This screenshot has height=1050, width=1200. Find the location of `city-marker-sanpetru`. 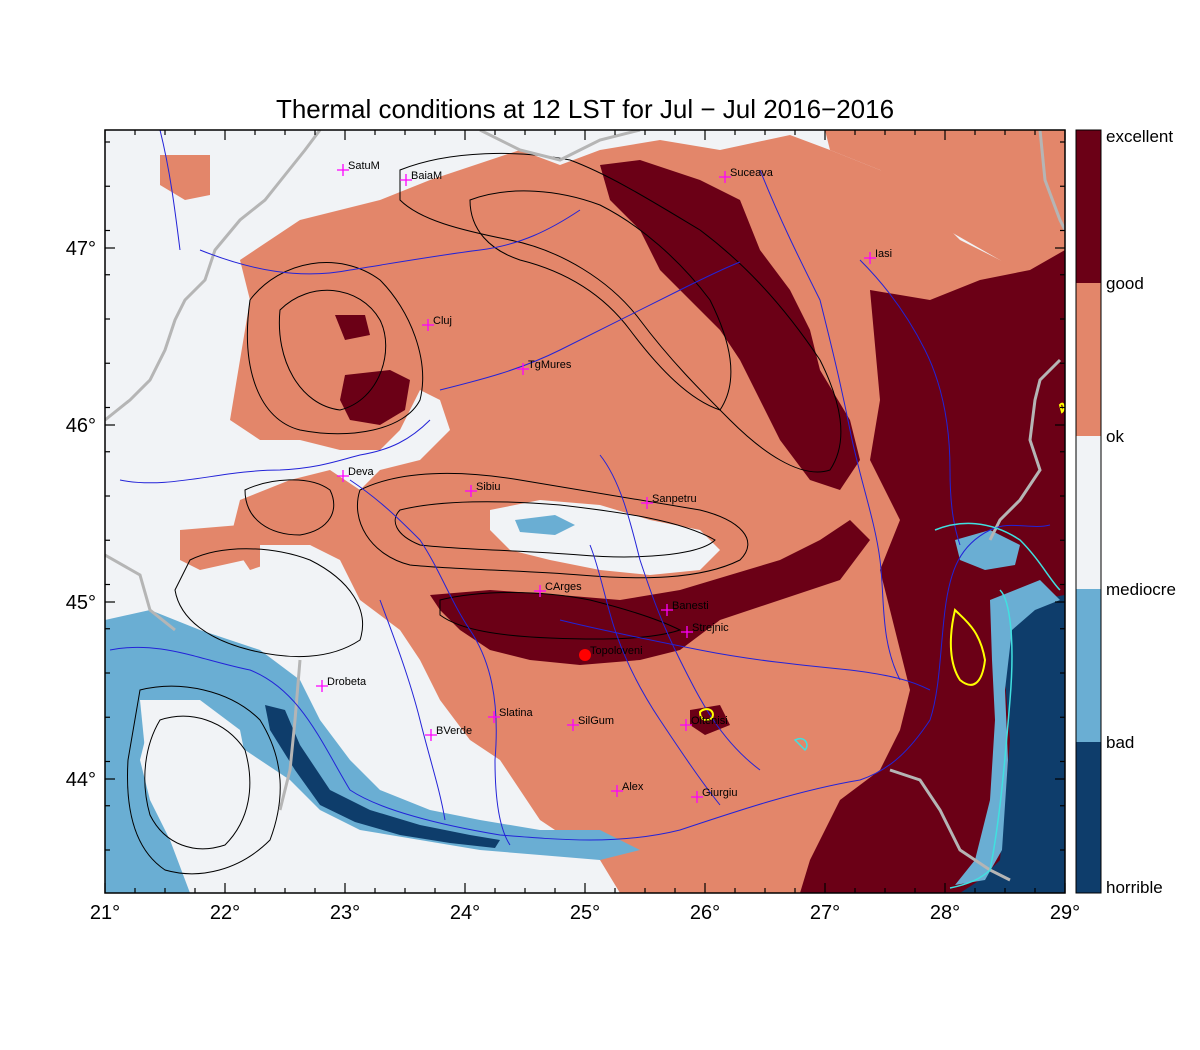

city-marker-sanpetru is located at coordinates (647, 503).